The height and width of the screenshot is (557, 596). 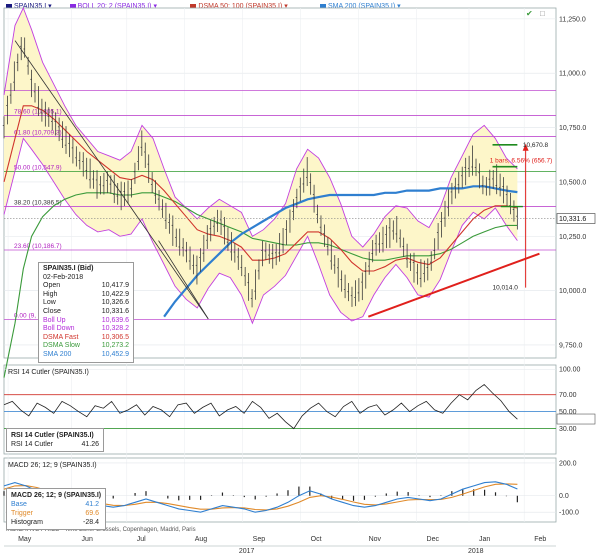 I want to click on x-month-7: Dec, so click(x=433, y=539).